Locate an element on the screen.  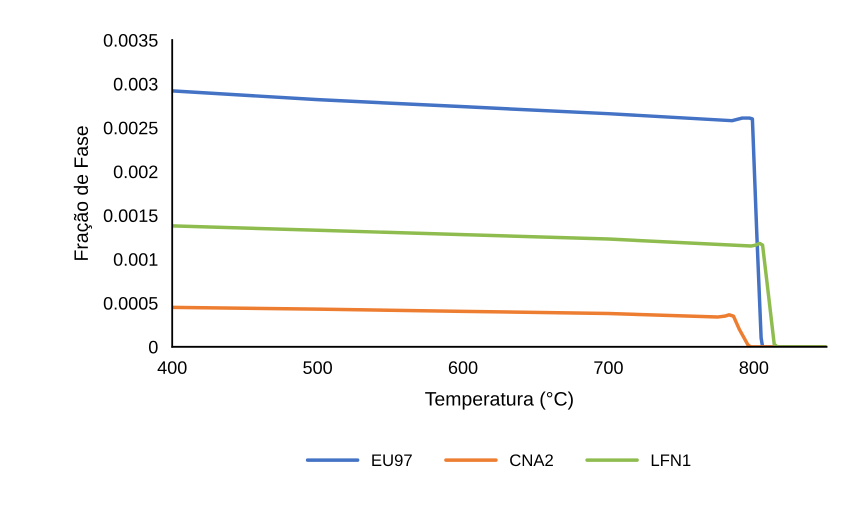
x-axis-title: Temperatura (°C) is located at coordinates (499, 400).